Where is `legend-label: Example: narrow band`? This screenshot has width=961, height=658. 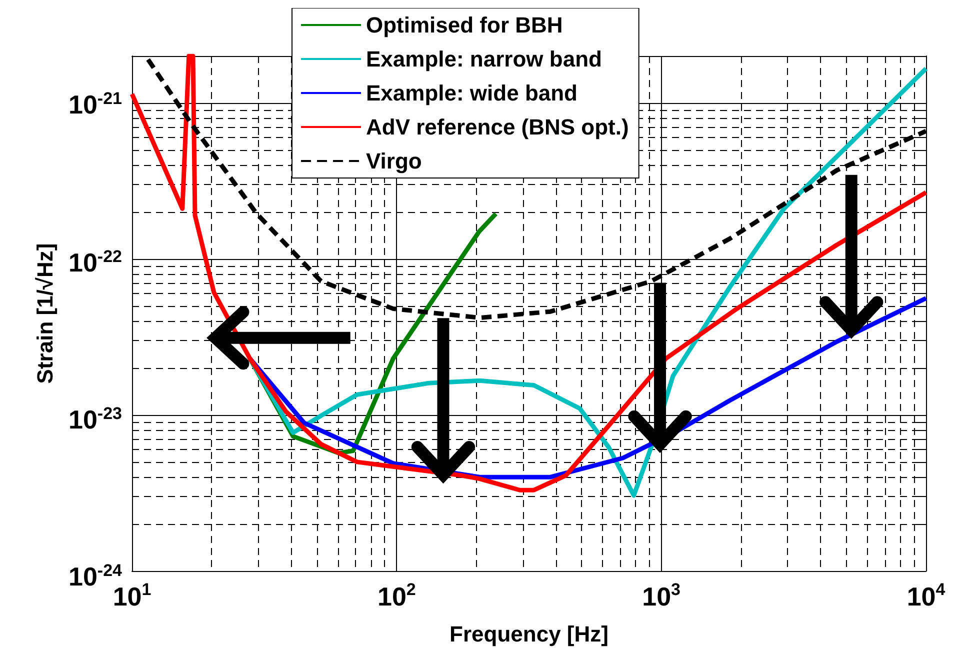
legend-label: Example: narrow band is located at coordinates (484, 59).